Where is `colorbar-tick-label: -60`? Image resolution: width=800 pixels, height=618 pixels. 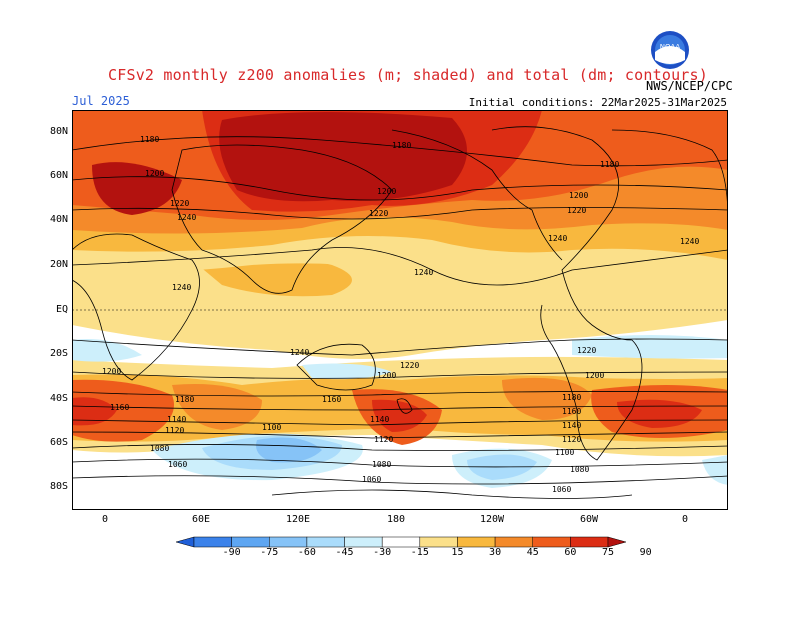 colorbar-tick-label: -60 is located at coordinates (306, 552).